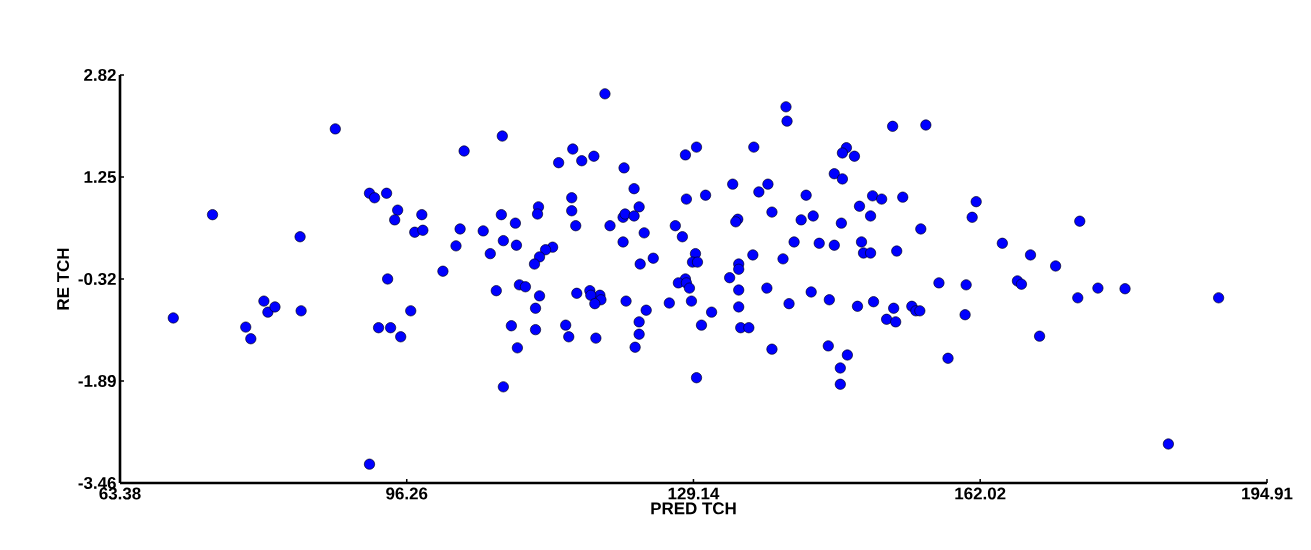  I want to click on x-tick-label: 96.26, so click(407, 493).